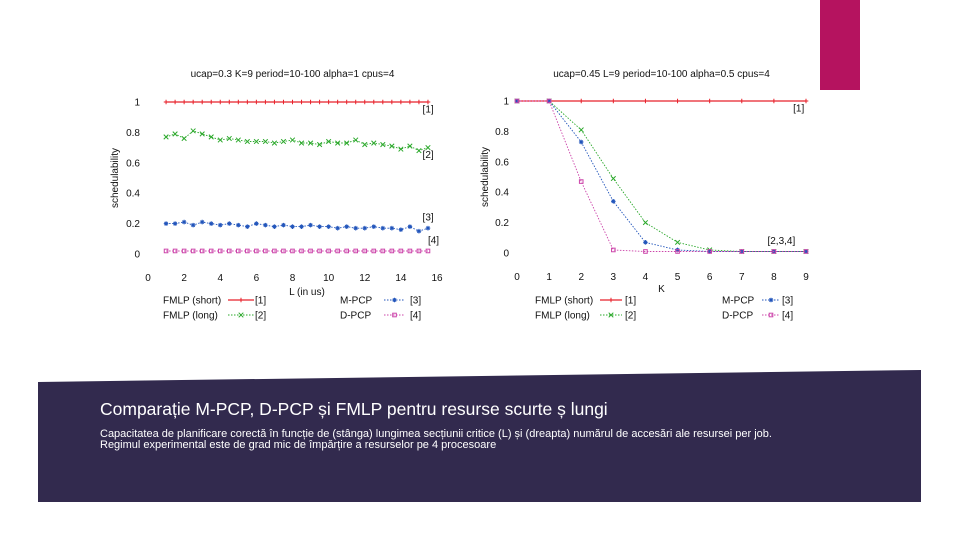  What do you see at coordinates (433, 240) in the screenshot?
I see `annotation: [4]` at bounding box center [433, 240].